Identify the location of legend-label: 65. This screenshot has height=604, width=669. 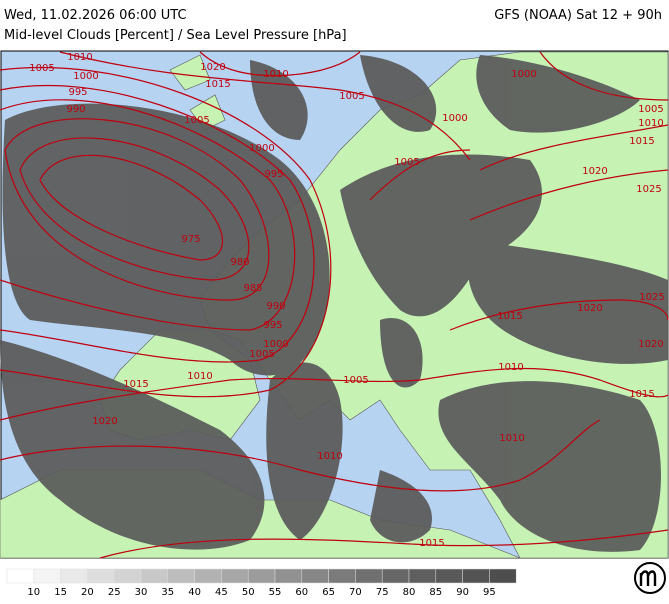
(328, 592).